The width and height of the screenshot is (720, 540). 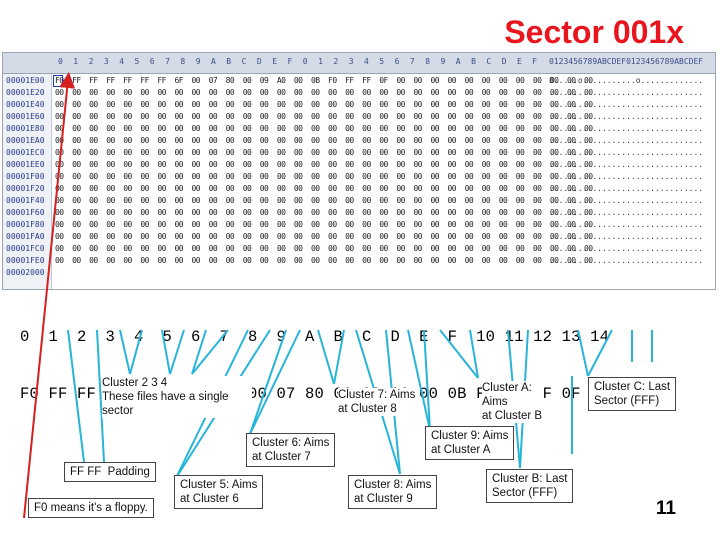 I want to click on padding-note: FF FF Padding, so click(x=110, y=472).